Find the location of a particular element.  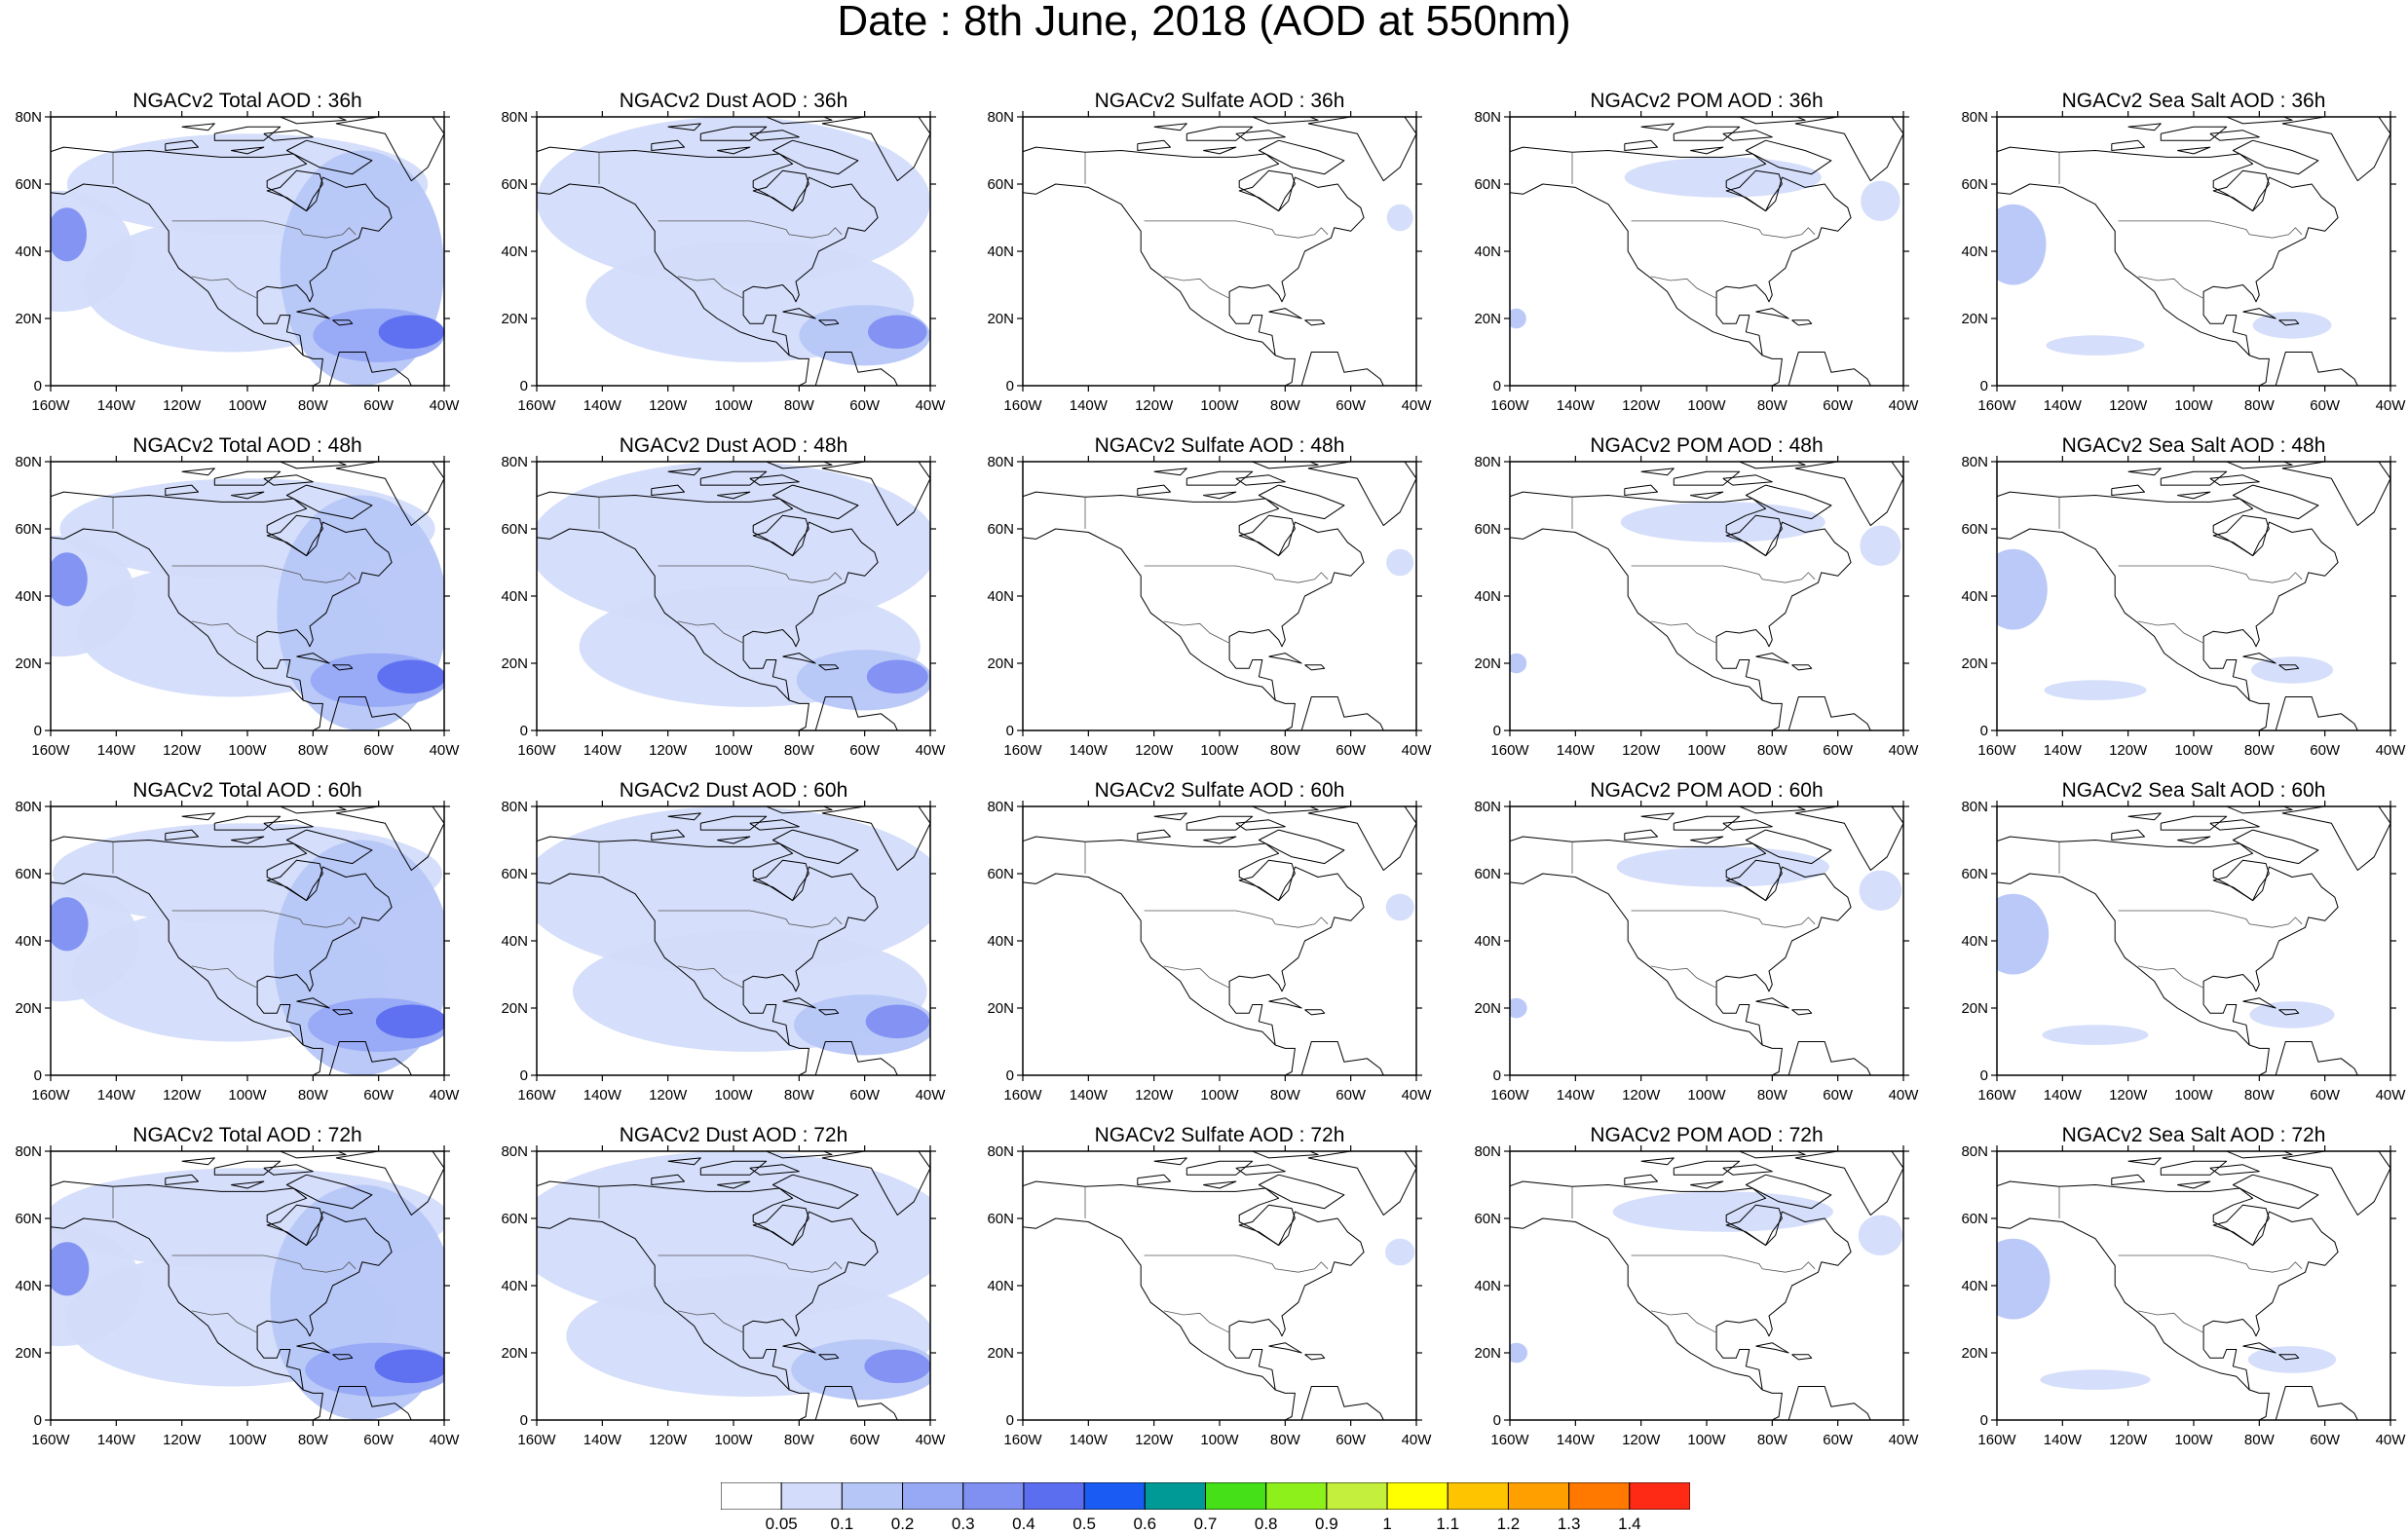

colorbar-label: 0.3 is located at coordinates (963, 1524).